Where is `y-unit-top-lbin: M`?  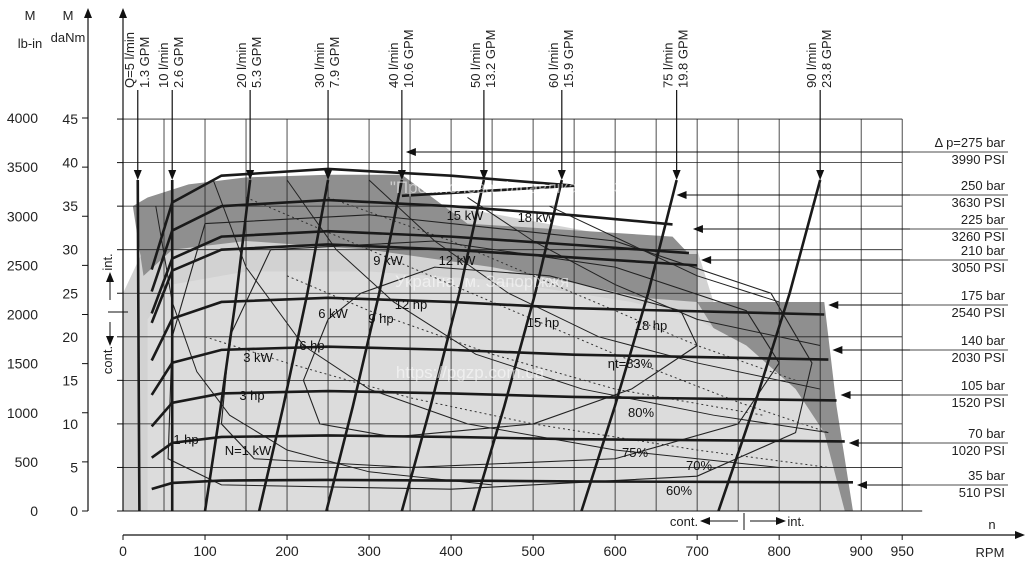
y-unit-top-lbin: M is located at coordinates (30, 15).